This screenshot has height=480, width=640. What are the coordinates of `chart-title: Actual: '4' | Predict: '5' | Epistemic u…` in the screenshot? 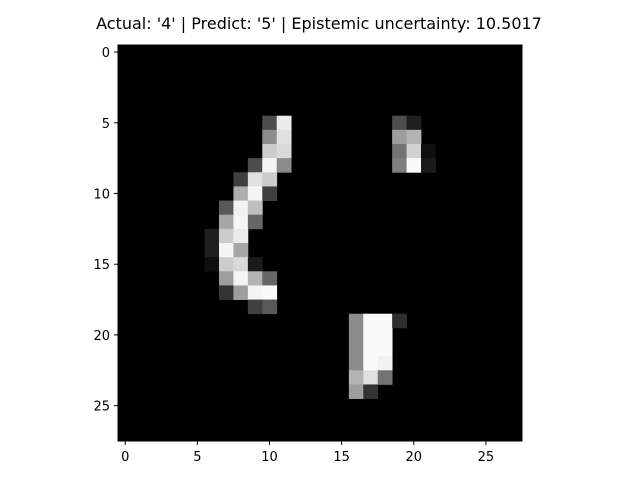 It's located at (319, 23).